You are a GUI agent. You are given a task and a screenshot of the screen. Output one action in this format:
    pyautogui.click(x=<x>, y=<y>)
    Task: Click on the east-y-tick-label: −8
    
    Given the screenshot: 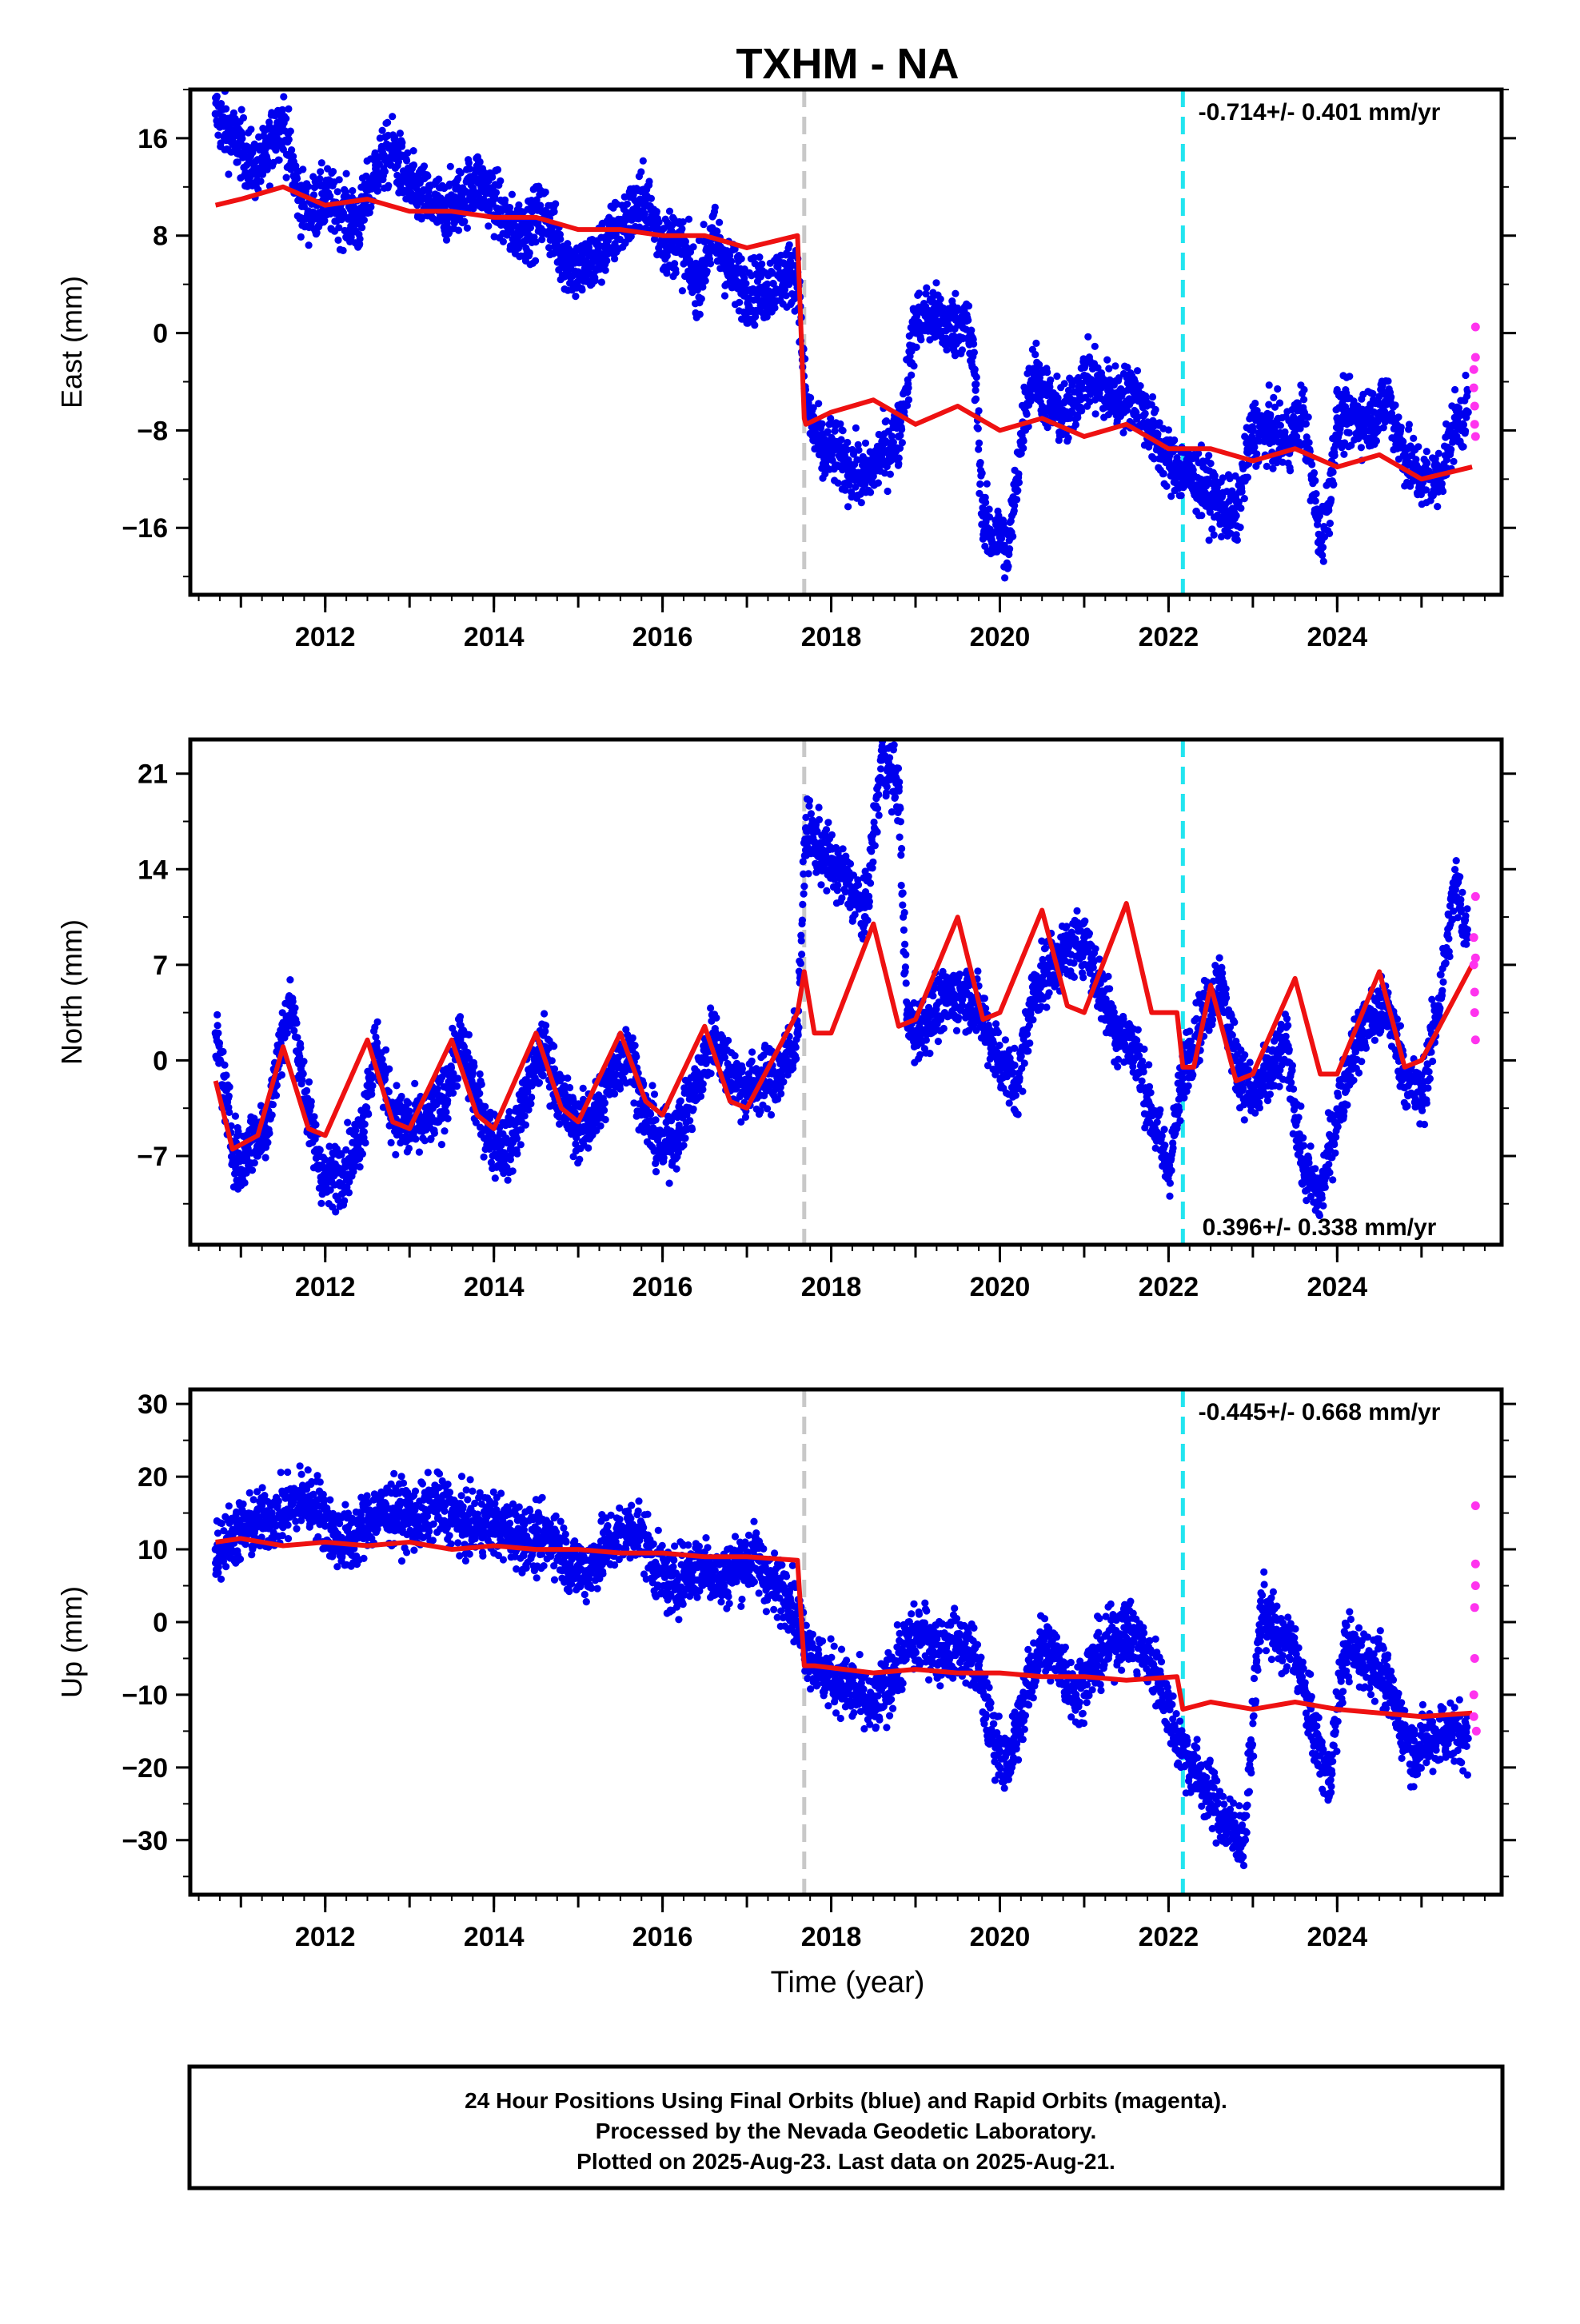 What is the action you would take?
    pyautogui.click(x=152, y=431)
    